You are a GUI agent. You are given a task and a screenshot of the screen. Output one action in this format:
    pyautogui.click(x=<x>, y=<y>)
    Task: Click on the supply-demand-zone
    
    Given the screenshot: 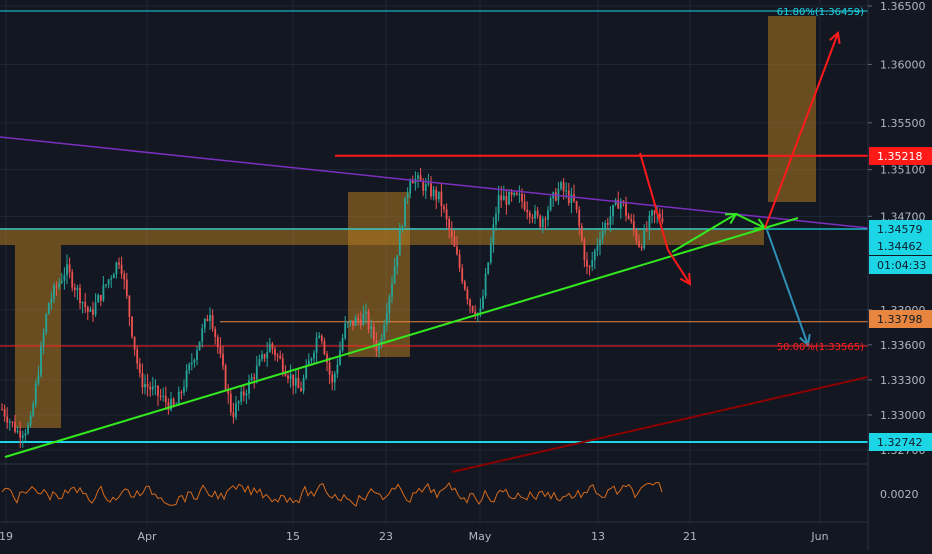 What is the action you would take?
    pyautogui.click(x=792, y=109)
    